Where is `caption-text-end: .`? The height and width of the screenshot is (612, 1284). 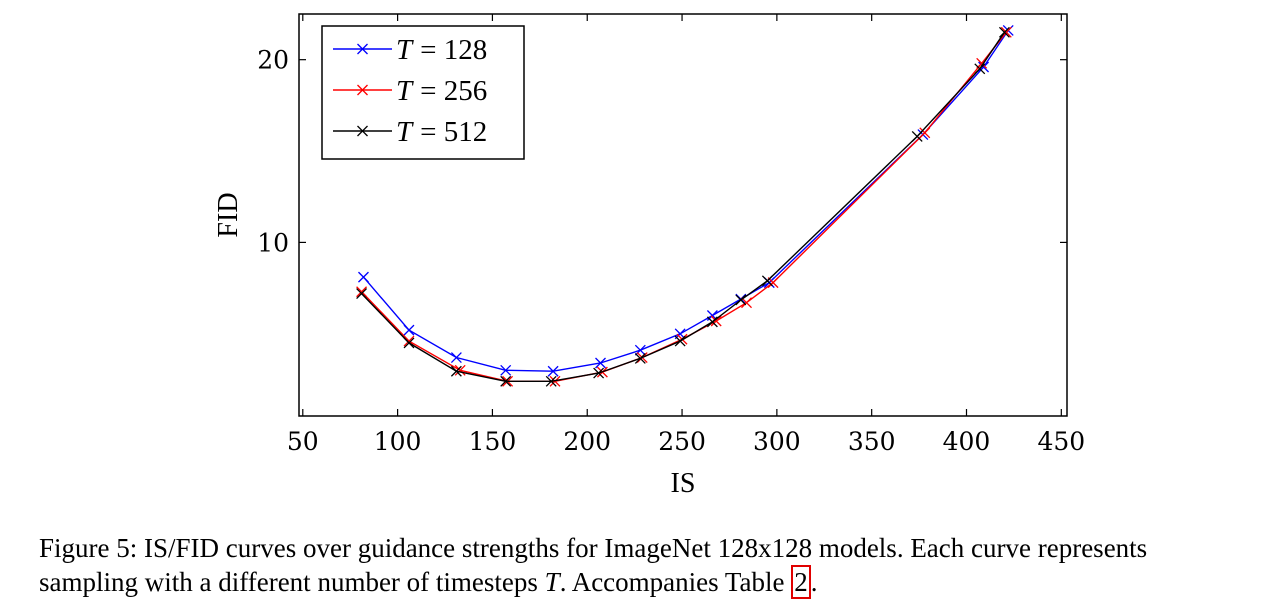
caption-text-end: . is located at coordinates (814, 582).